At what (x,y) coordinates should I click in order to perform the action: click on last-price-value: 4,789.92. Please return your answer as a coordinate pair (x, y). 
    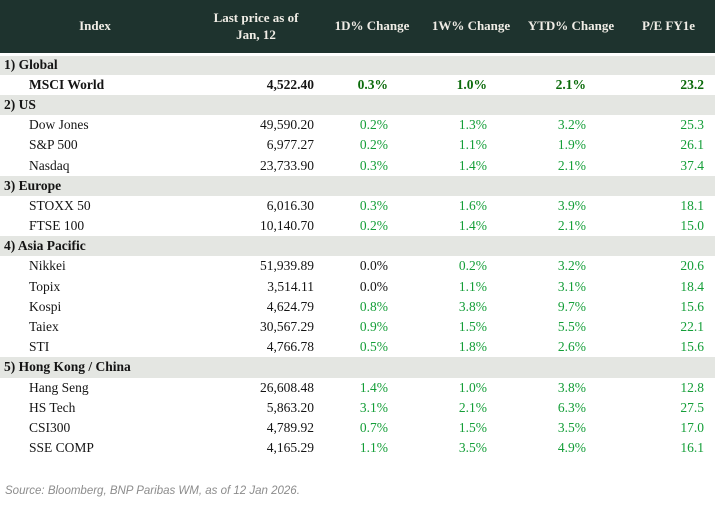
    Looking at the image, I should click on (290, 427).